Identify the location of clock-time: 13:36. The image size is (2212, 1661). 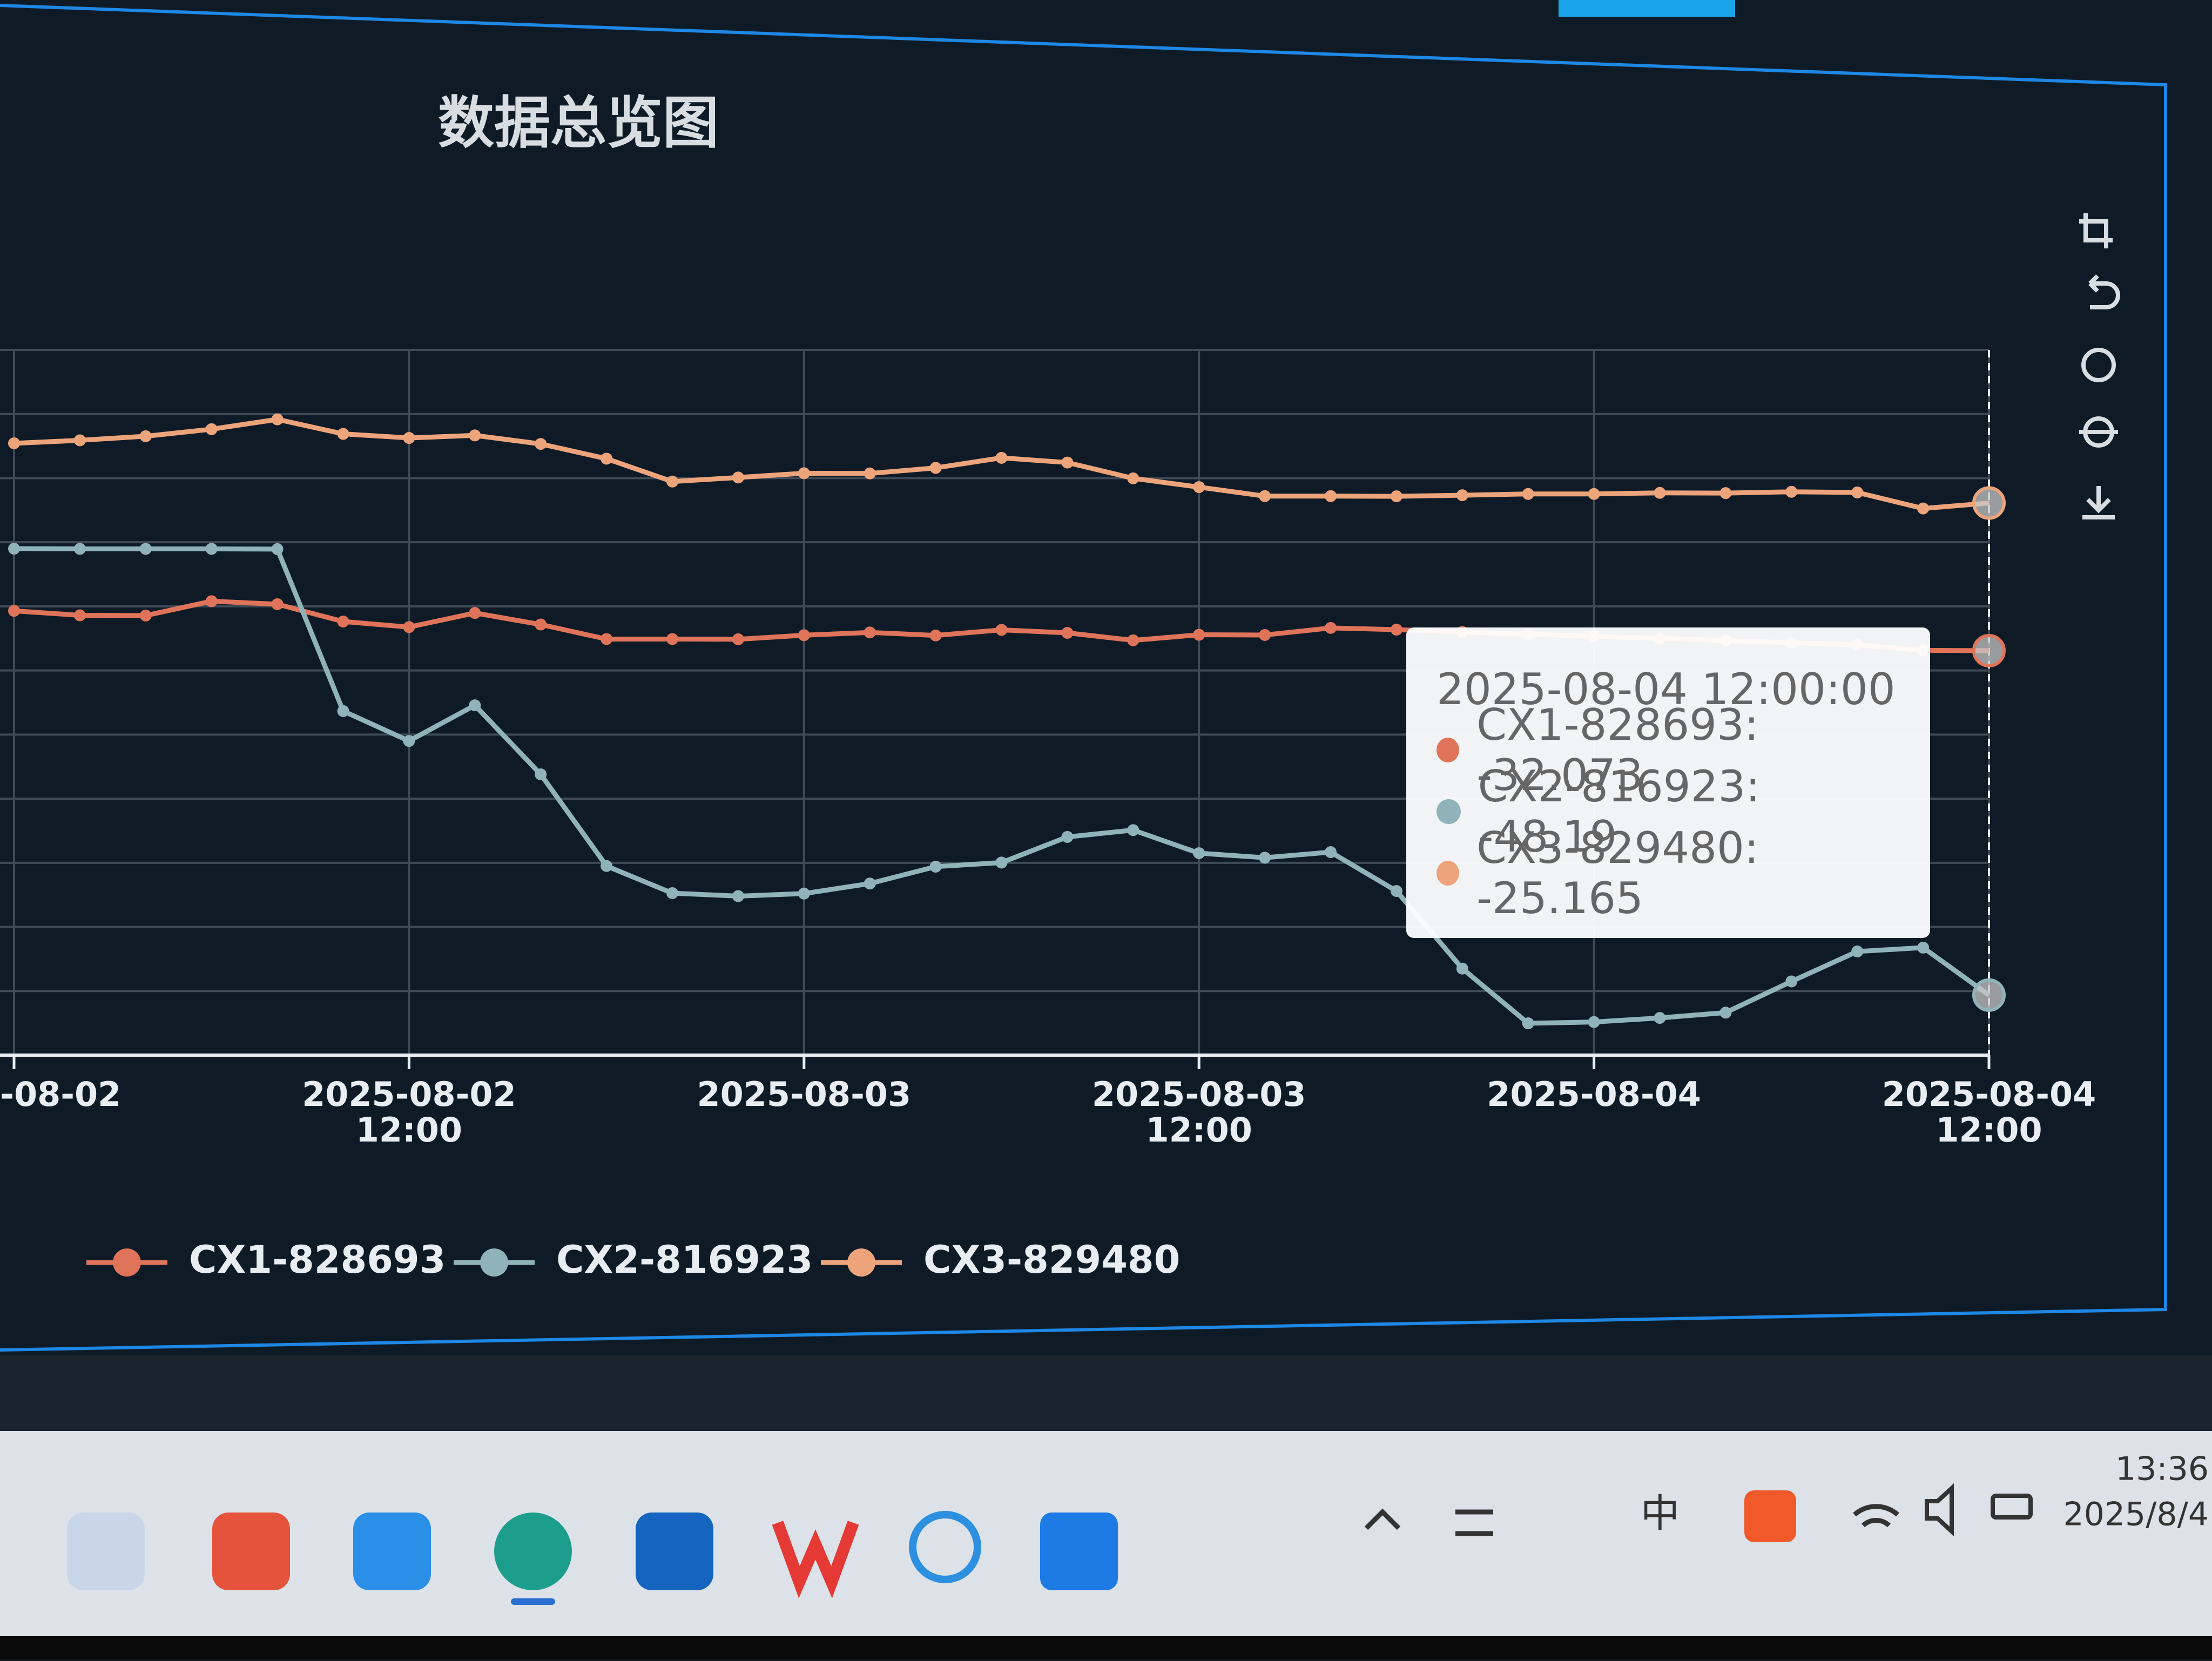
(2162, 1469).